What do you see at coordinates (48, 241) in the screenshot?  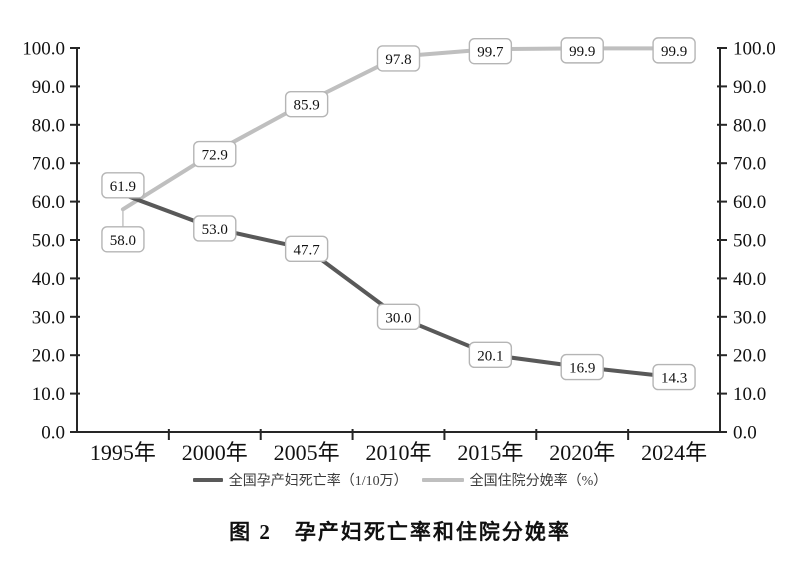 I see `y-tick-label-left: 50.0` at bounding box center [48, 241].